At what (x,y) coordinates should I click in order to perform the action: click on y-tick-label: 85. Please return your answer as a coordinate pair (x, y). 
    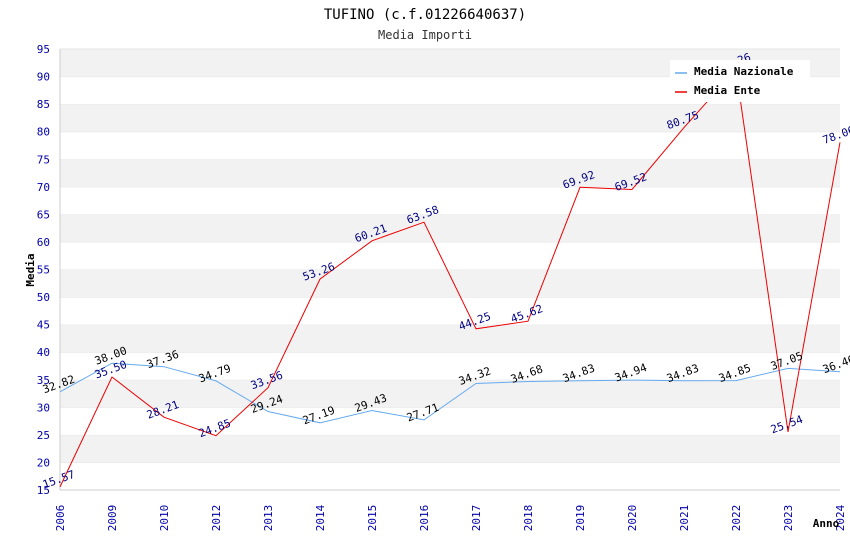
    Looking at the image, I should click on (43, 104).